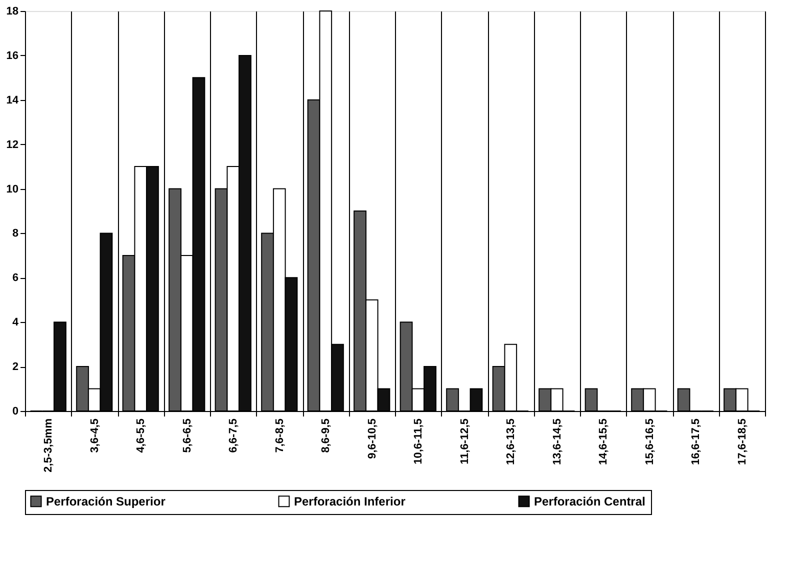  I want to click on x-tick-label: 17,6-18,5, so click(742, 441).